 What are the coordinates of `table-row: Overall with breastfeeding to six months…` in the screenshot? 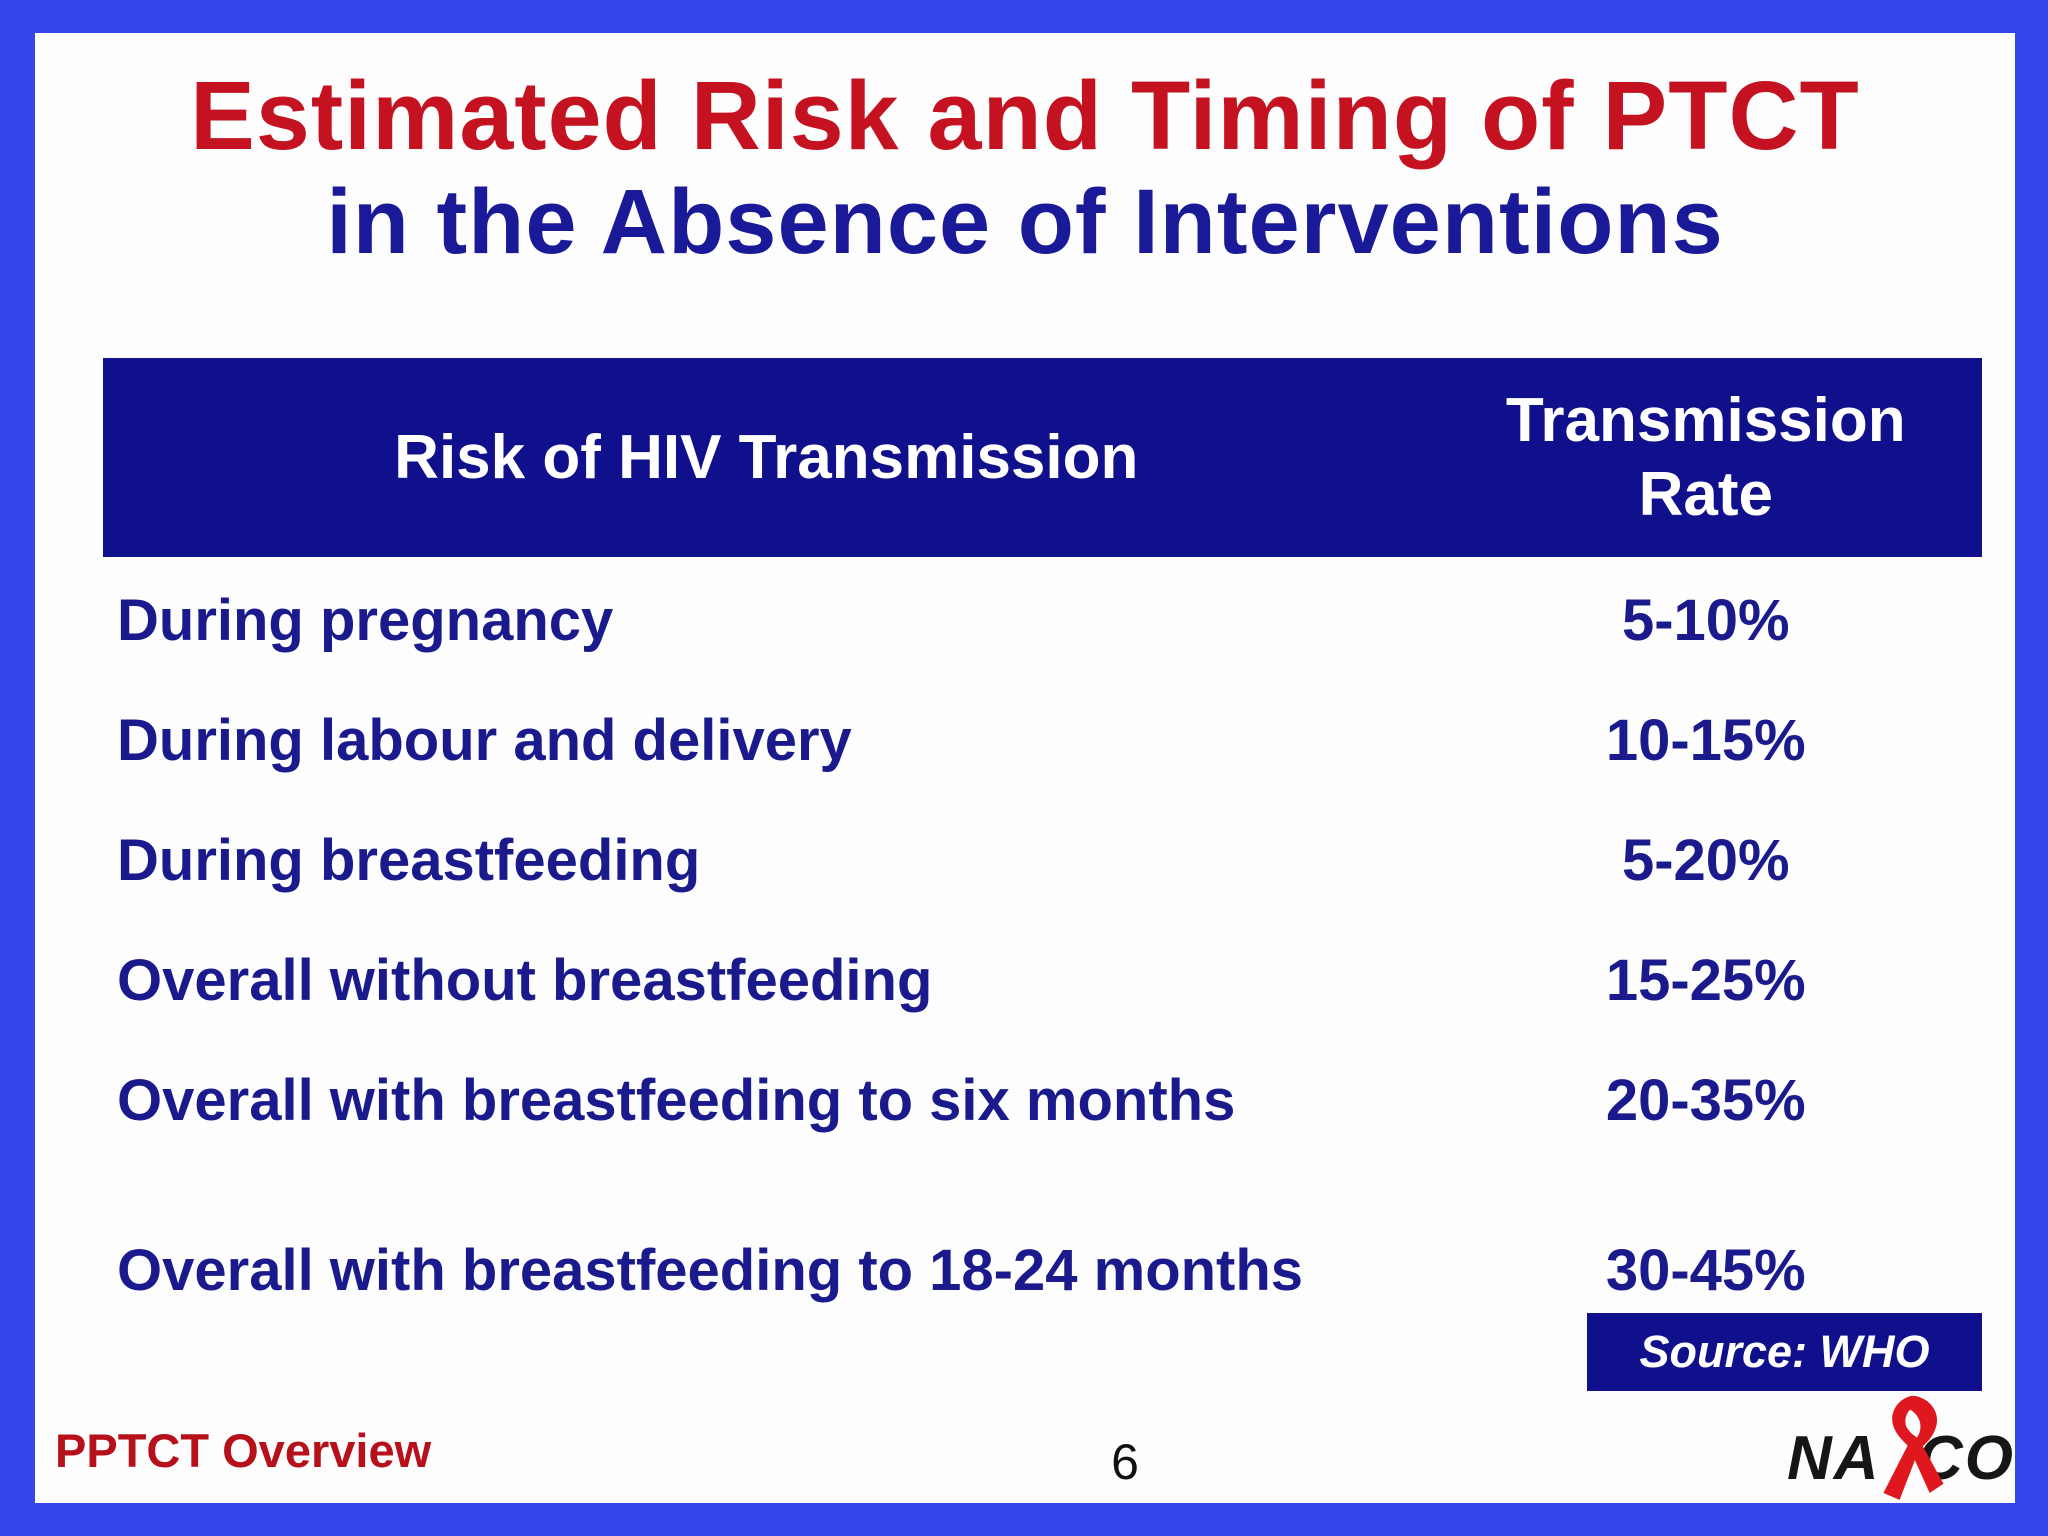 It's located at (1042, 1100).